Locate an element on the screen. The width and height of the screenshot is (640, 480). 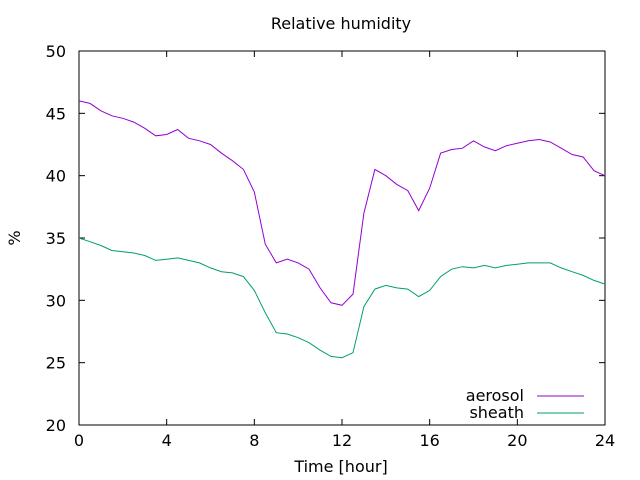
y-tick-label: 50 is located at coordinates (56, 51).